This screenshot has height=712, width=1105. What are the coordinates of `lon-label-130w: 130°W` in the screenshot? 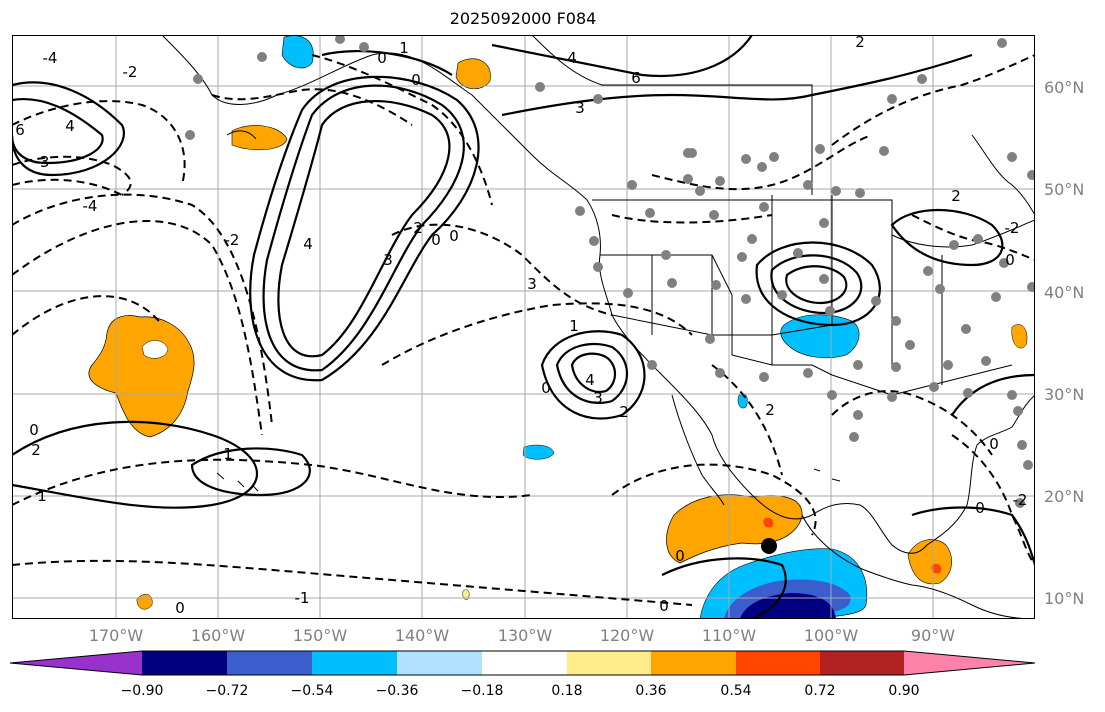 It's located at (525, 635).